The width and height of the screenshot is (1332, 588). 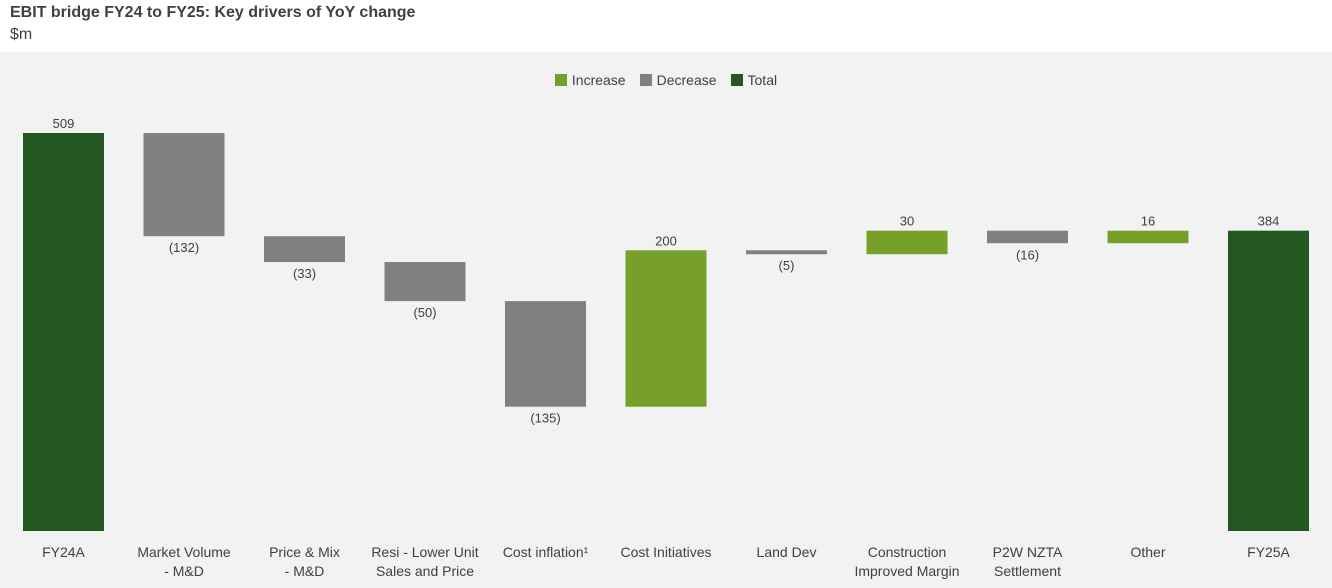 I want to click on legend-item-total: Total, so click(x=754, y=80).